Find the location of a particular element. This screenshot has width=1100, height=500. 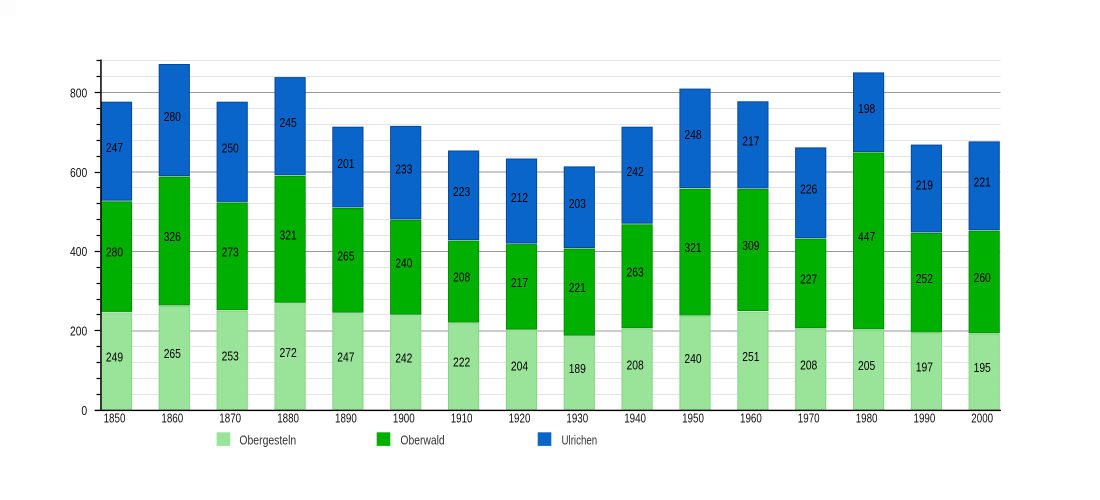

svg-text: 189 is located at coordinates (577, 369).